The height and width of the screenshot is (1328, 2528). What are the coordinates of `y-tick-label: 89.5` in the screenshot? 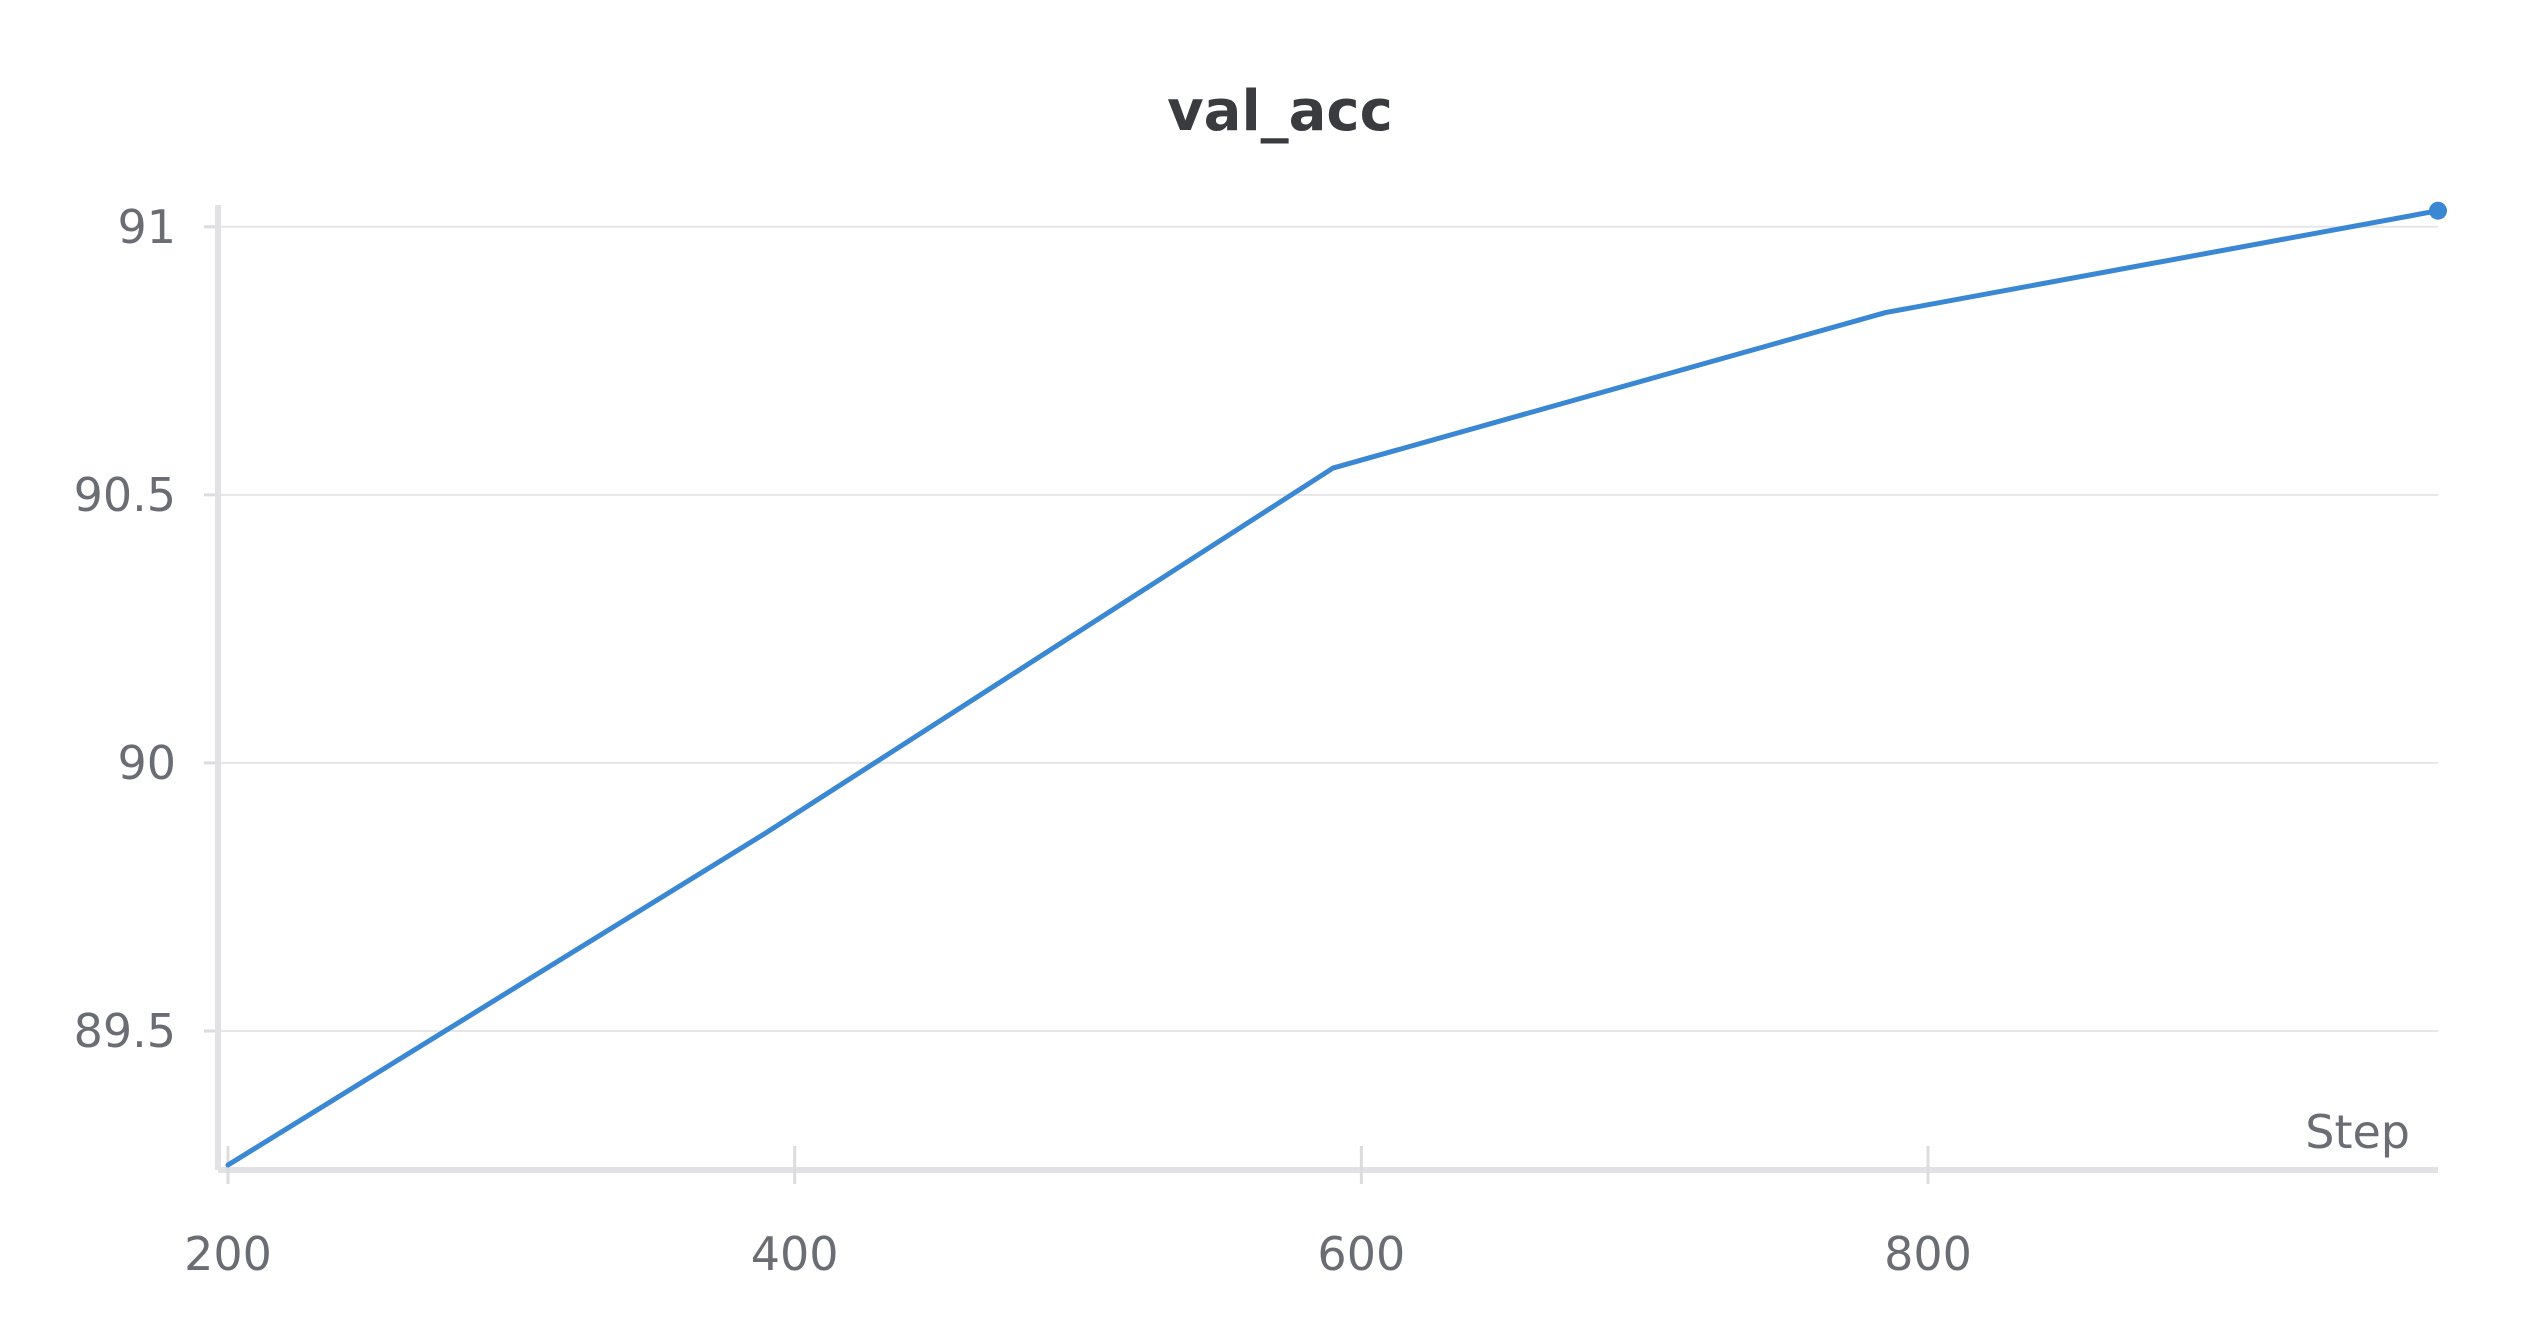 It's located at (125, 1031).